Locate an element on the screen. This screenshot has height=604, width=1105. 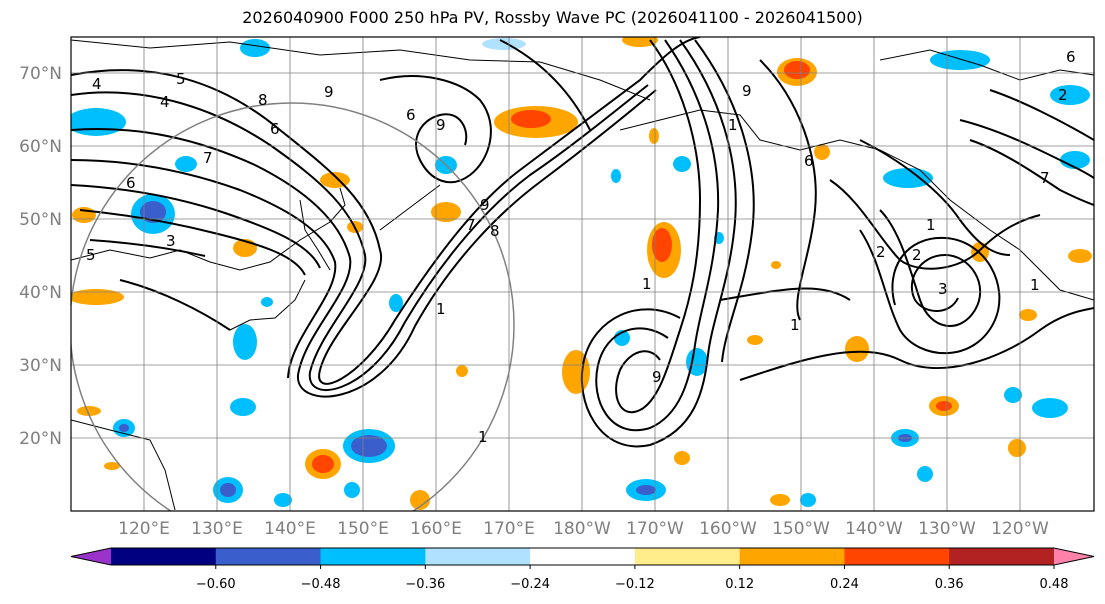
colorbar-tick-label: −0.36 is located at coordinates (425, 584).